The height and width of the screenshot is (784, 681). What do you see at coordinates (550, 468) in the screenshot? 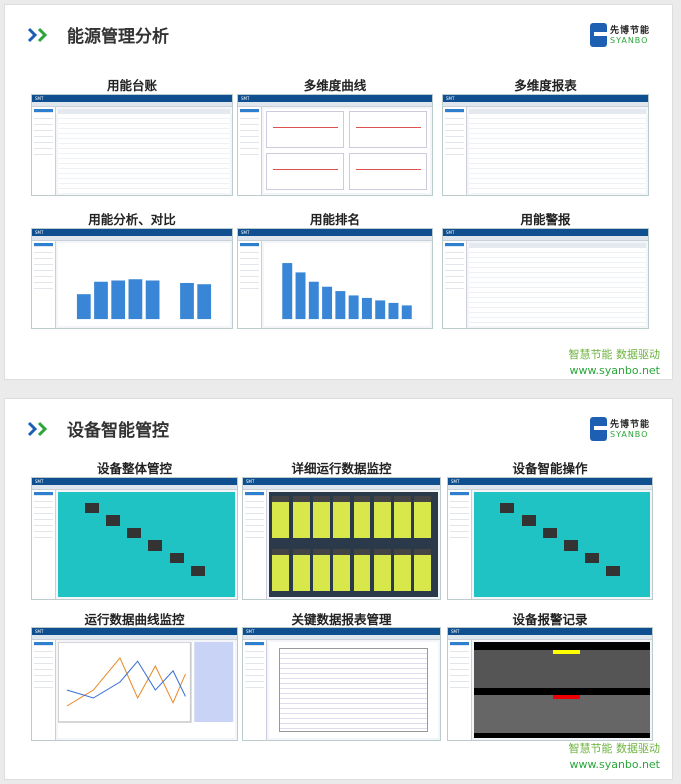
I see `screenshot-caption: 设备智能操作` at bounding box center [550, 468].